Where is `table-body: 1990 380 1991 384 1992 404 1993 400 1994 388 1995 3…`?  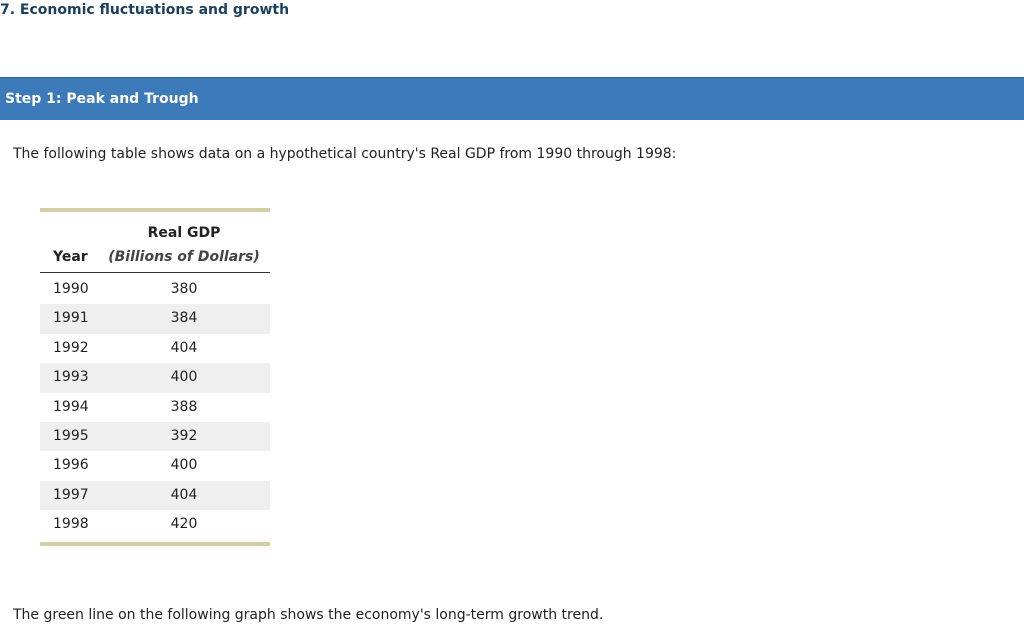
table-body: 1990 380 1991 384 1992 404 1993 400 1994 388 1995 3… is located at coordinates (155, 406).